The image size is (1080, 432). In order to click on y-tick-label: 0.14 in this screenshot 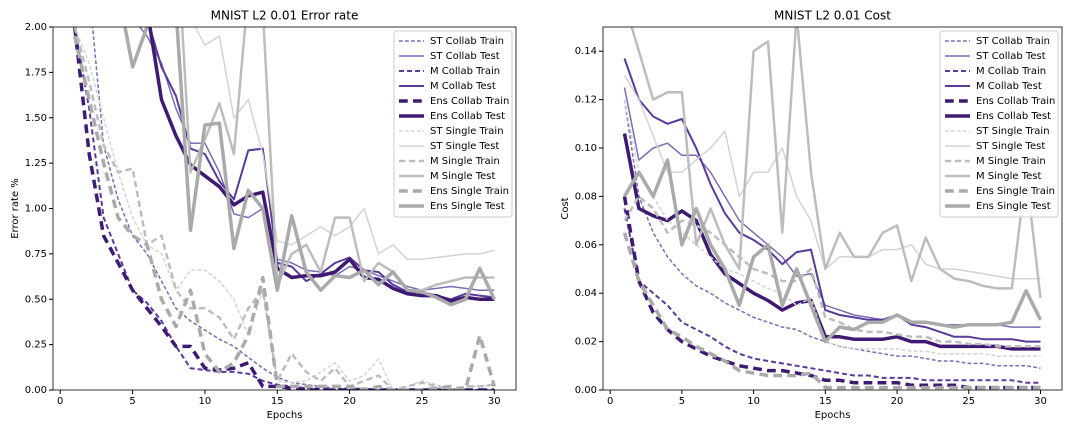, I will do `click(586, 51)`.